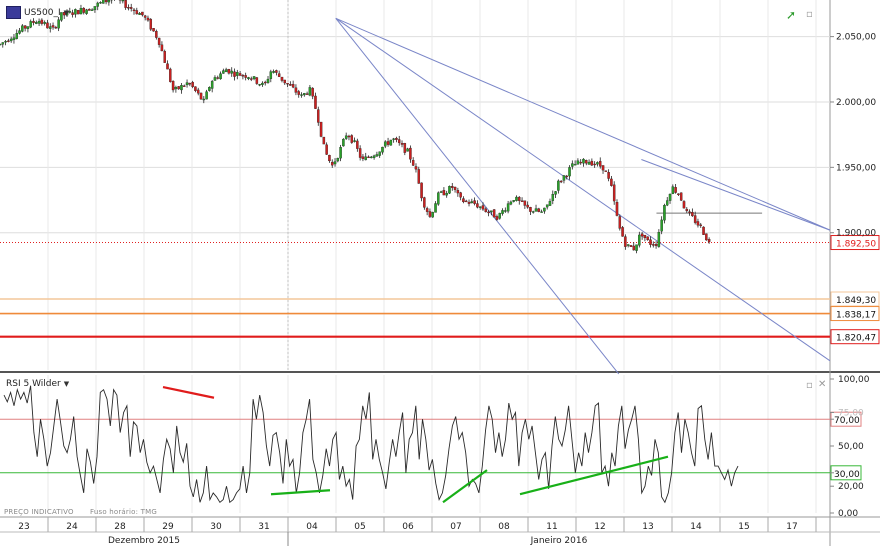 This screenshot has height=550, width=880. I want to click on rsi-level-tag-label: 30,00, so click(847, 475).